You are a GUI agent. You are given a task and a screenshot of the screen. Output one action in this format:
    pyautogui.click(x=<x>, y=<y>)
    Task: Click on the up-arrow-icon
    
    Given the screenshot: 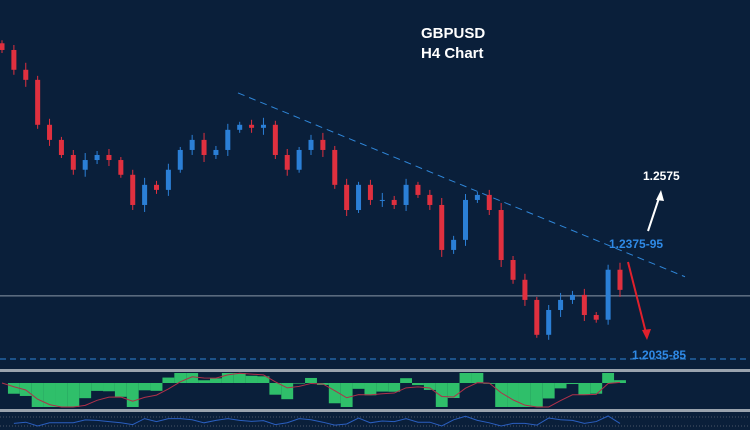 What is the action you would take?
    pyautogui.click(x=654, y=213)
    